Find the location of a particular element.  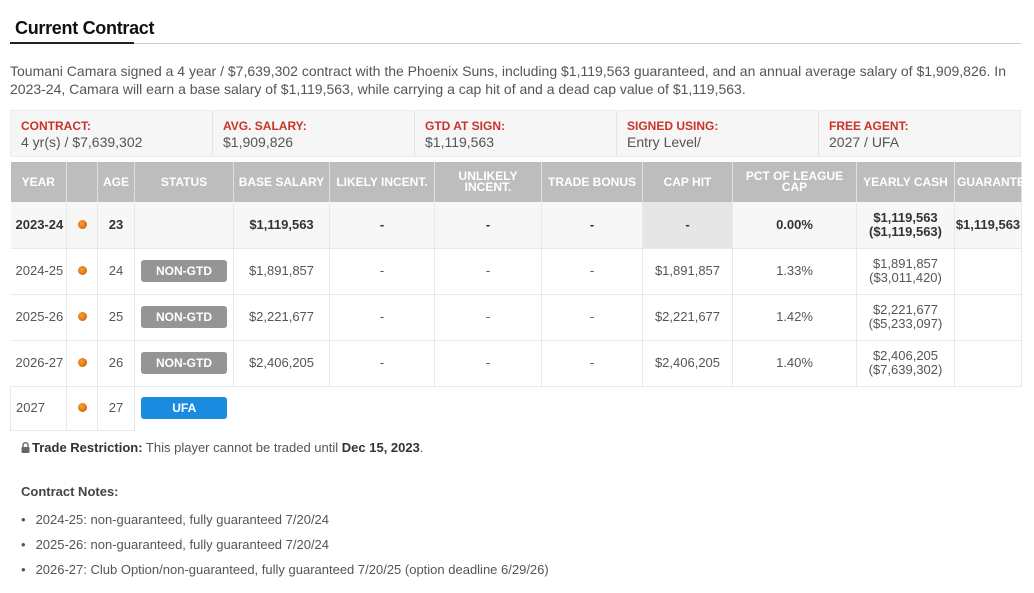

age-cell: 27 is located at coordinates (116, 408).